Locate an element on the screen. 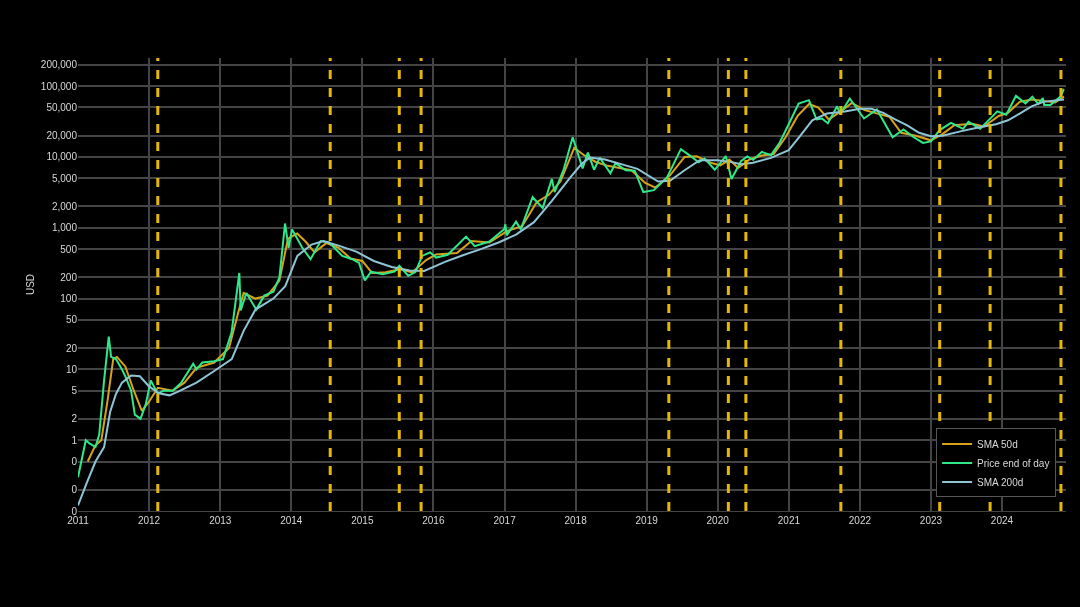  y-tick-label: 200,000 is located at coordinates (59, 65).